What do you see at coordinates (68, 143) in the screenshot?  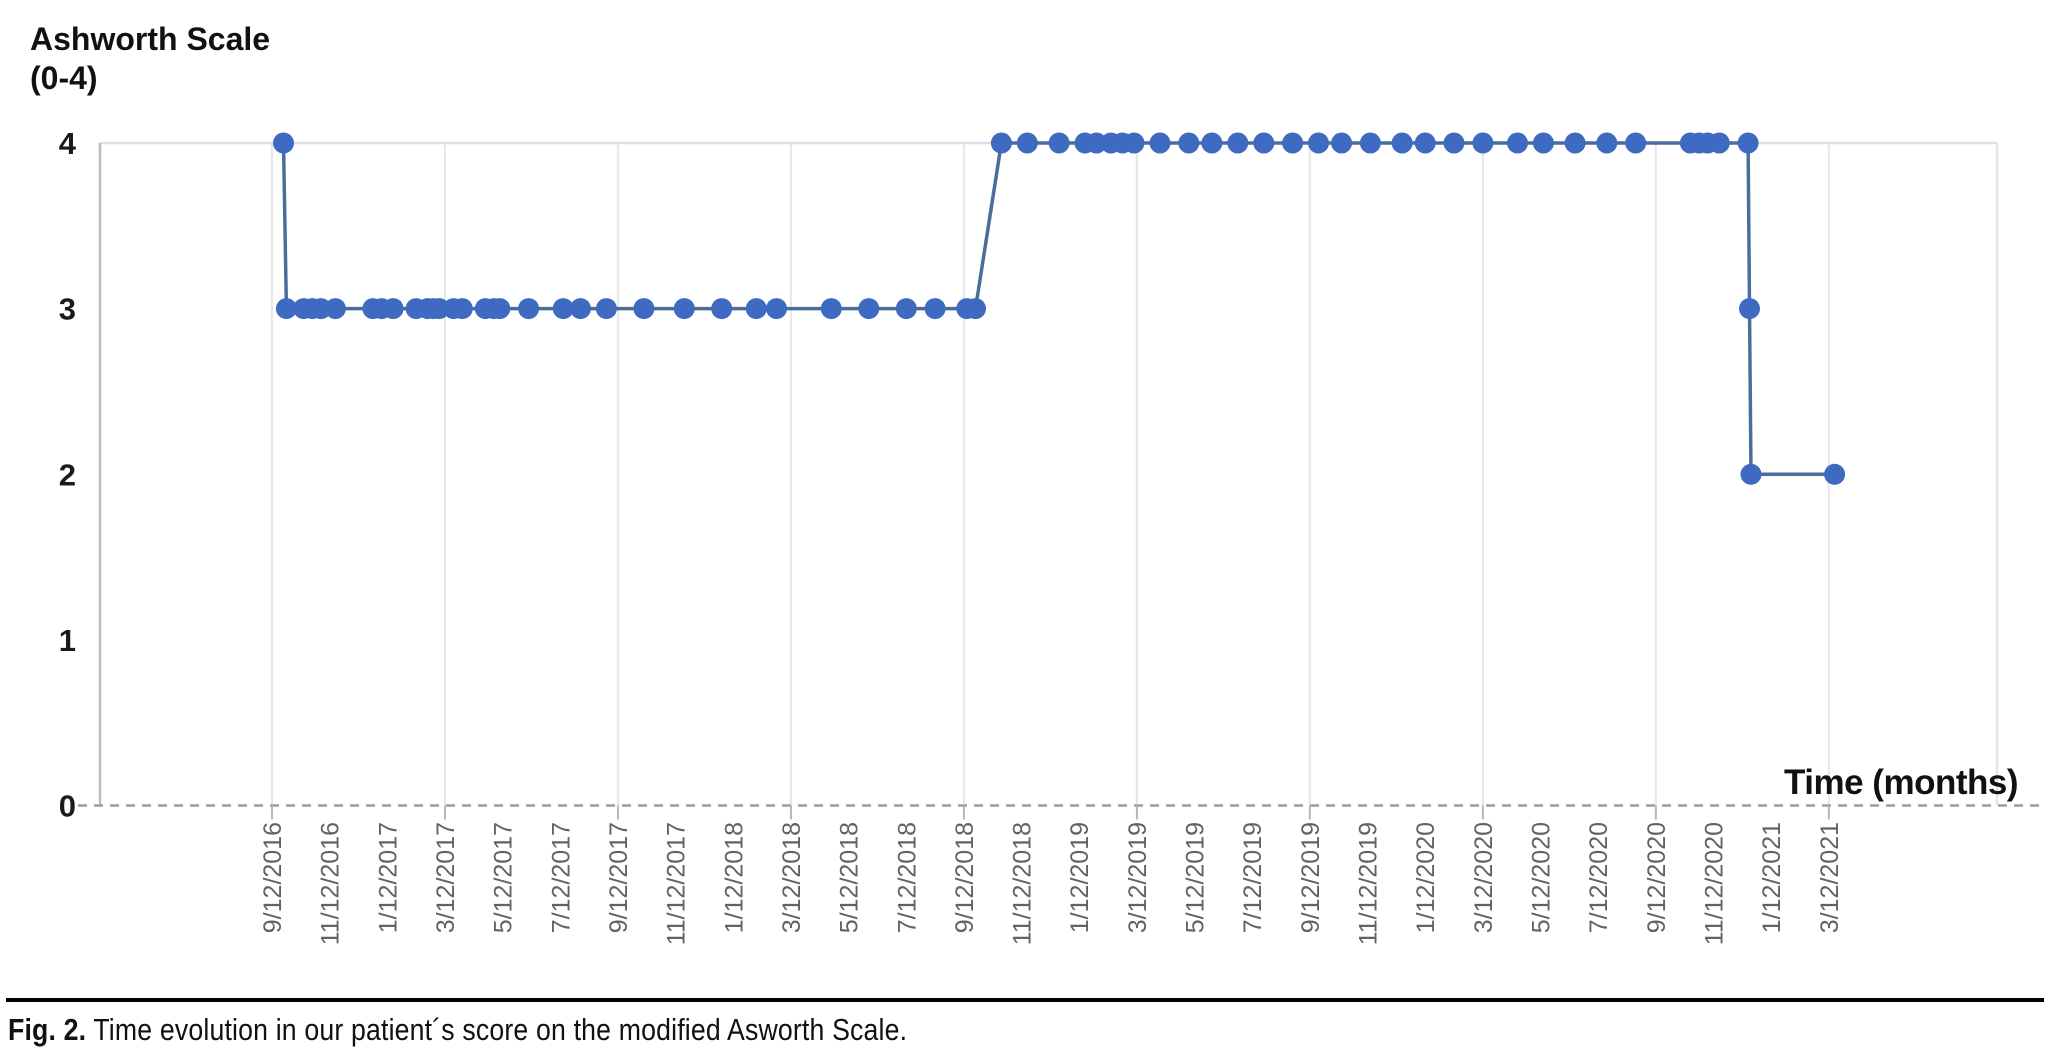 I see `y-tick-label: 4` at bounding box center [68, 143].